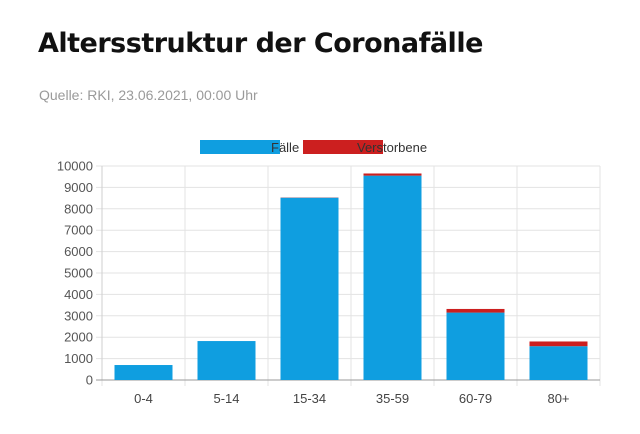 The width and height of the screenshot is (640, 434). Describe the element at coordinates (78, 294) in the screenshot. I see `y-tick-label: 4000` at that location.